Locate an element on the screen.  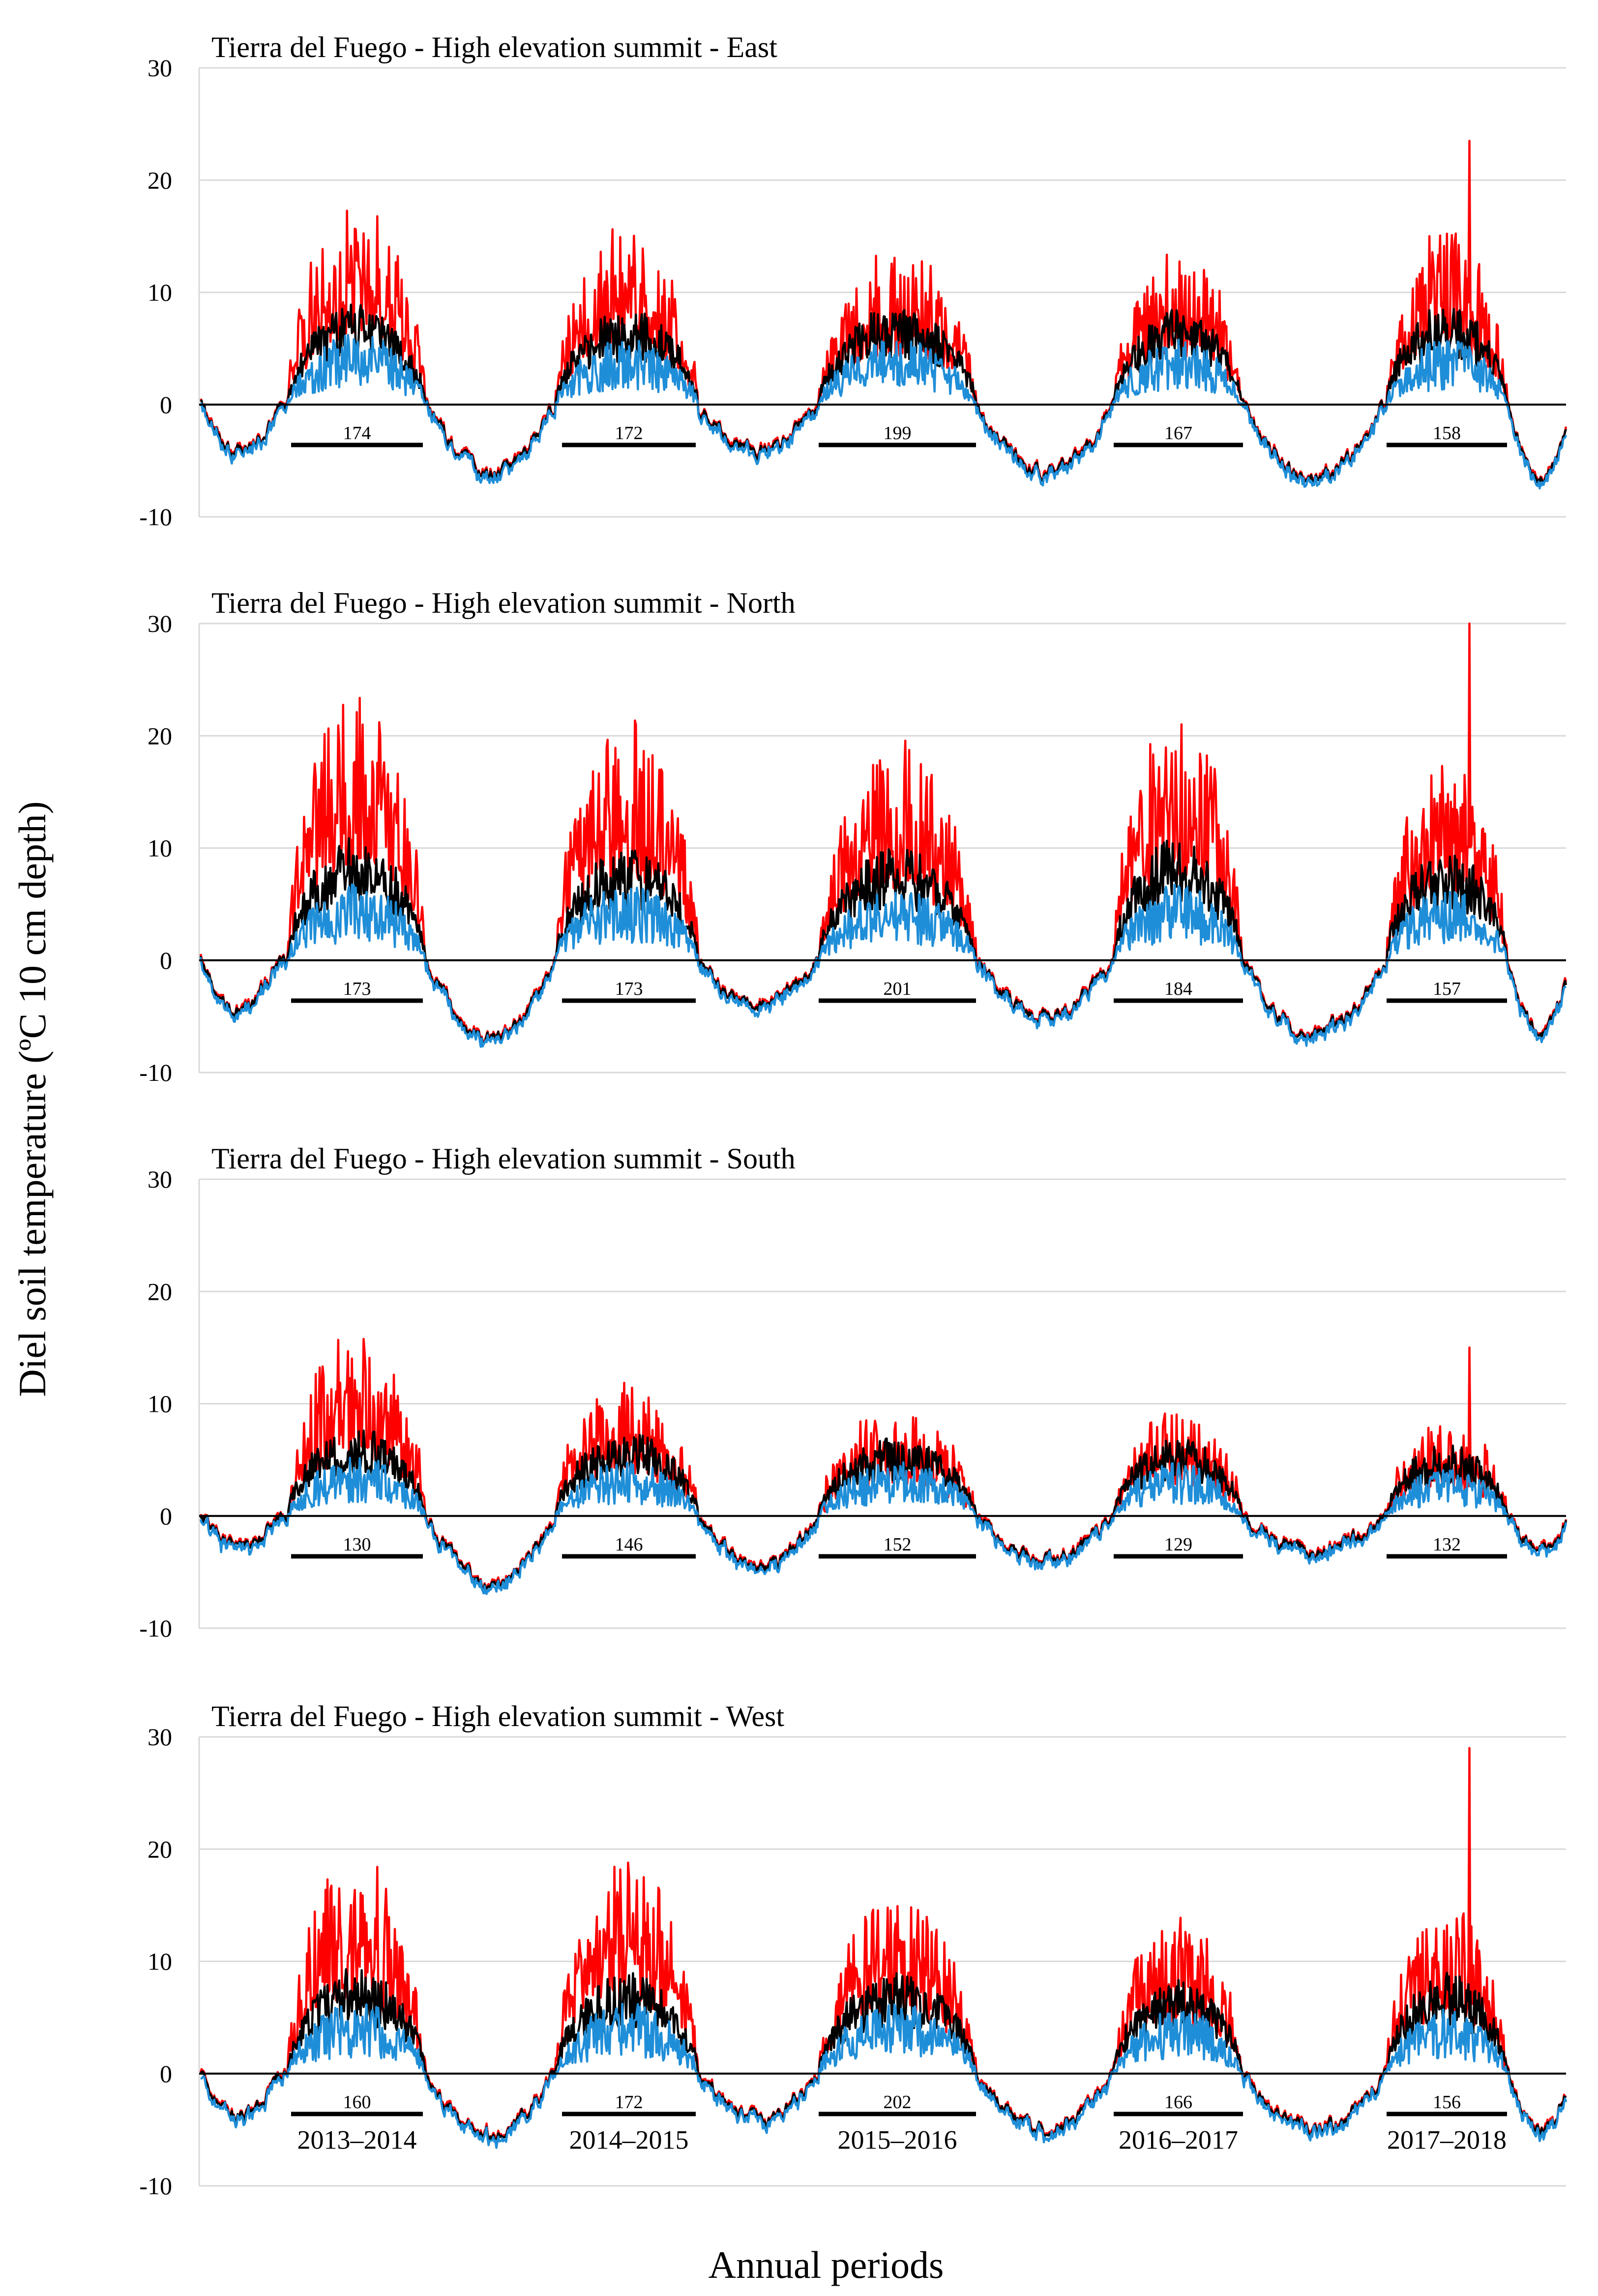
growing-days-label: 132 is located at coordinates (1447, 1544).